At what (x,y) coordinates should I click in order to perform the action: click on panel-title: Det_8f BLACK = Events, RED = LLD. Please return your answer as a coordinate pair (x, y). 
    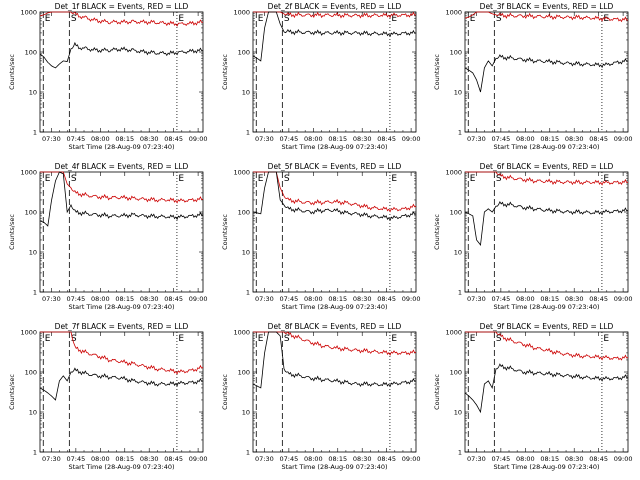
    Looking at the image, I should click on (335, 326).